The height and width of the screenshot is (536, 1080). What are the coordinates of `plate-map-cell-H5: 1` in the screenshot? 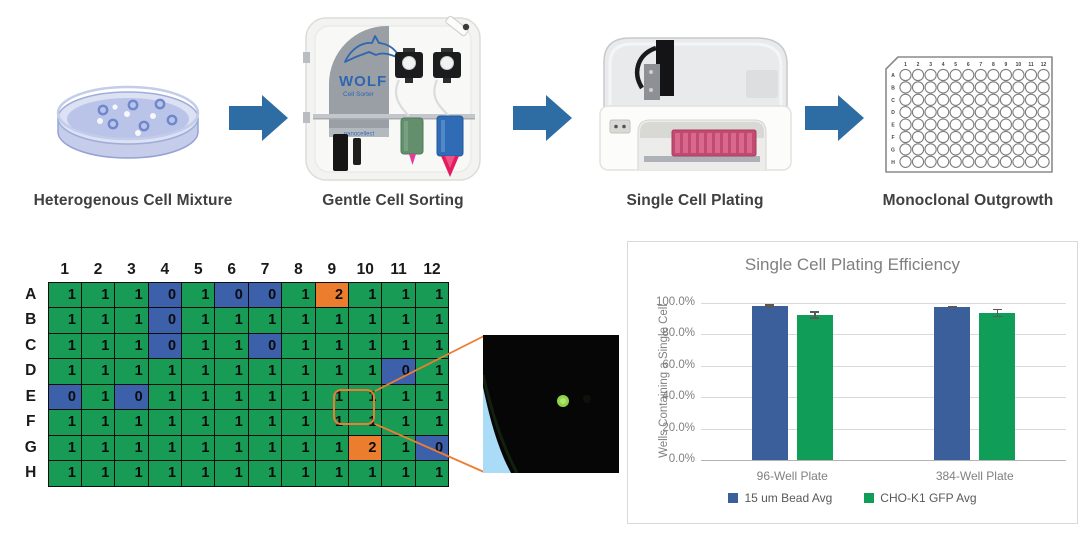 It's located at (198, 473).